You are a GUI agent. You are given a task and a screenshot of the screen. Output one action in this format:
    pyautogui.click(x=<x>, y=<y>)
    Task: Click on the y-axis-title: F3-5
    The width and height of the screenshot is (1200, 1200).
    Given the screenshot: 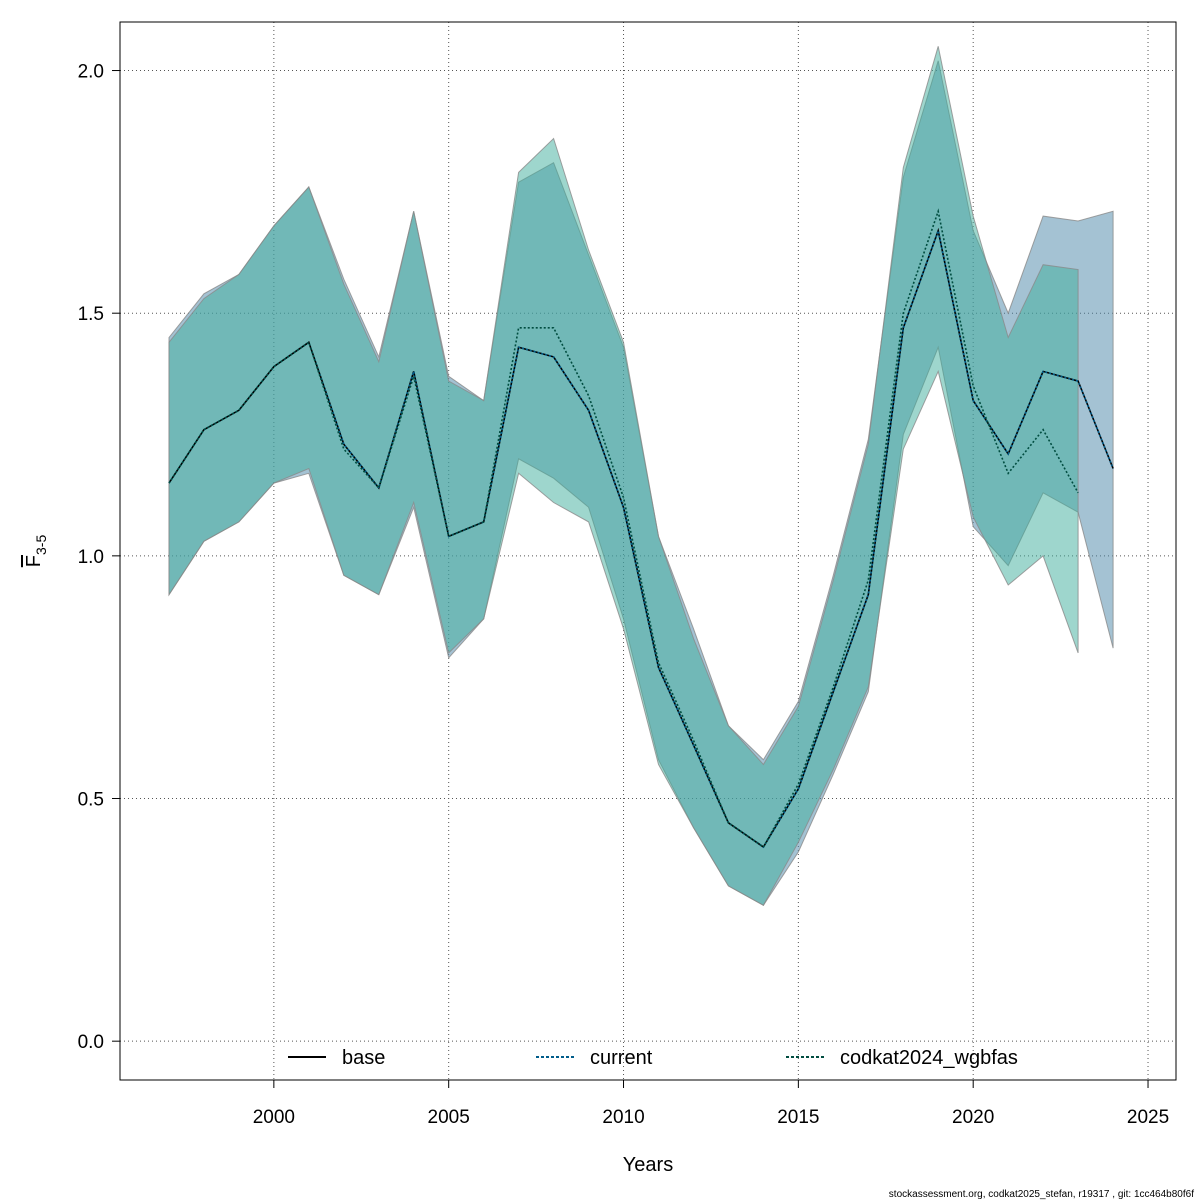 What is the action you would take?
    pyautogui.click(x=36, y=551)
    